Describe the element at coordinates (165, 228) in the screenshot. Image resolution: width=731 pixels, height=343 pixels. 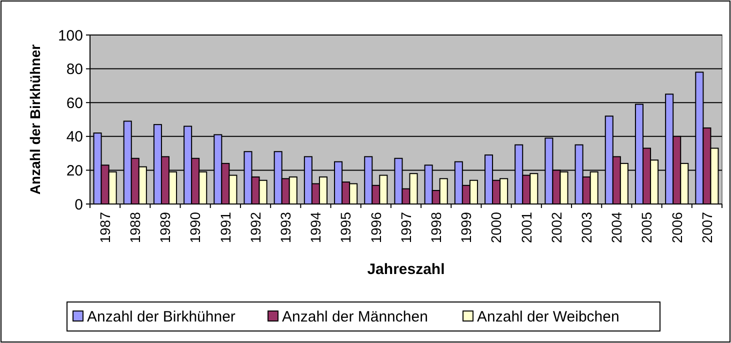
I see `x-tick-label: 1989` at that location.